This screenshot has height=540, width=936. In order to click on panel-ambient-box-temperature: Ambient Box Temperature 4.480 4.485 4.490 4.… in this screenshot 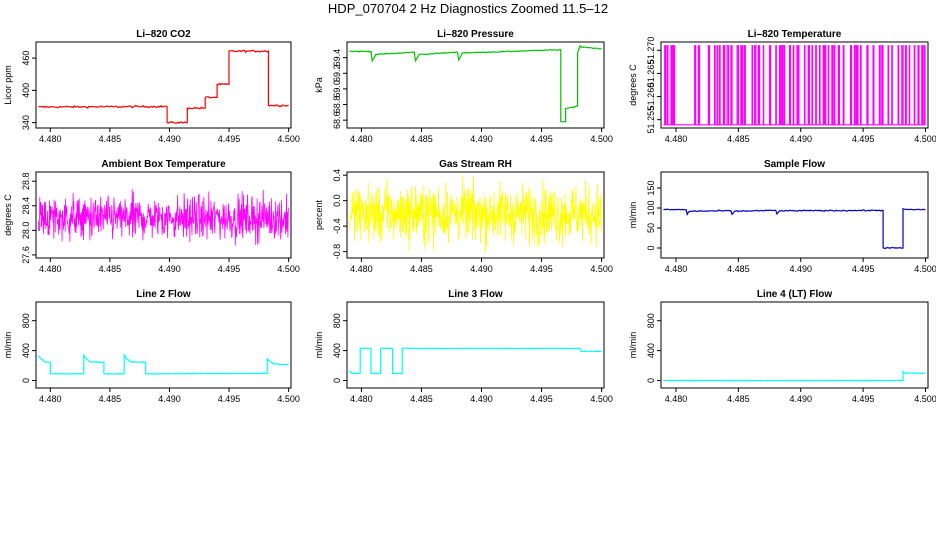, I will do `click(151, 216)`.